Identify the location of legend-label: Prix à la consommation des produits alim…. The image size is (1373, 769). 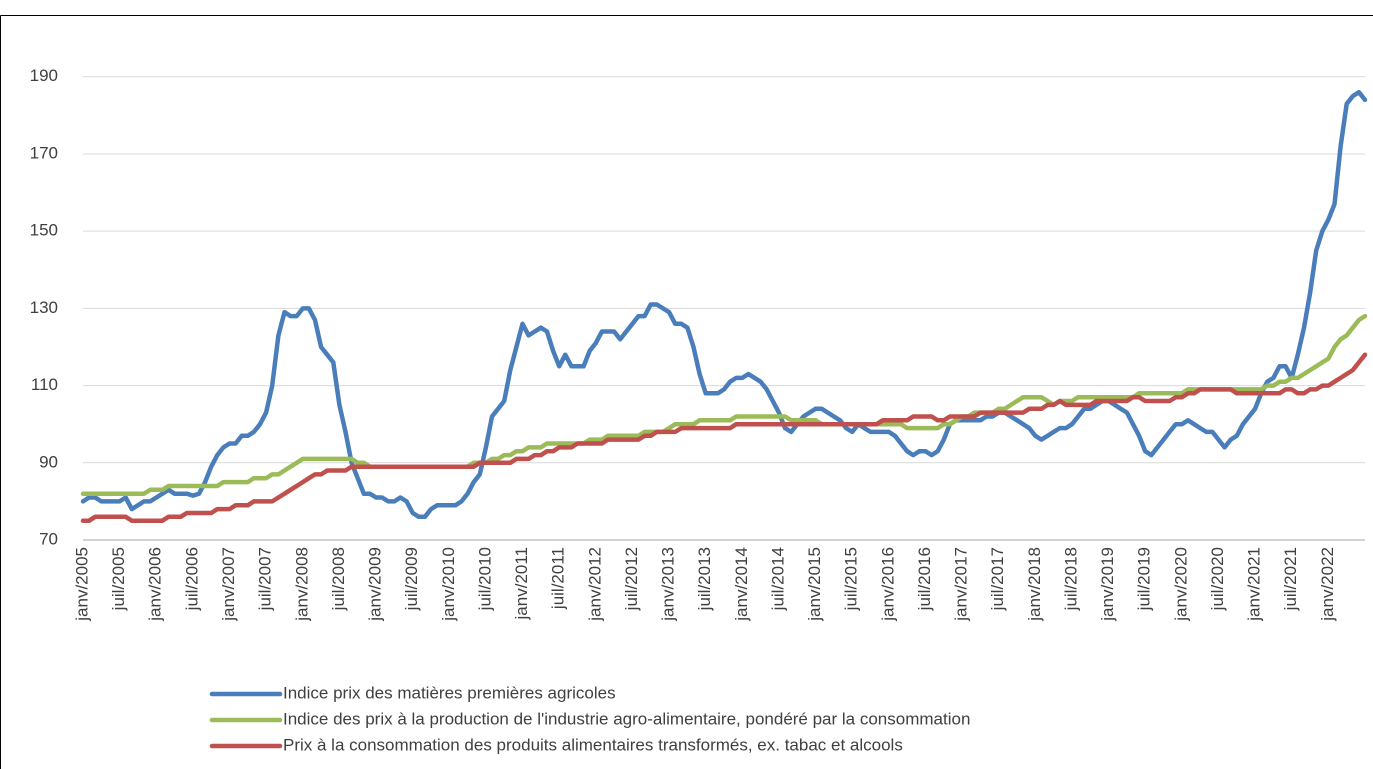
(593, 744).